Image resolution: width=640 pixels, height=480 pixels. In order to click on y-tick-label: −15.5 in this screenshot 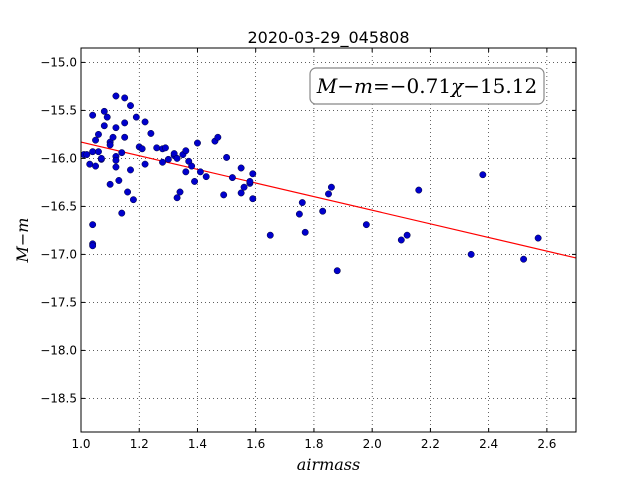, I will do `click(58, 110)`.